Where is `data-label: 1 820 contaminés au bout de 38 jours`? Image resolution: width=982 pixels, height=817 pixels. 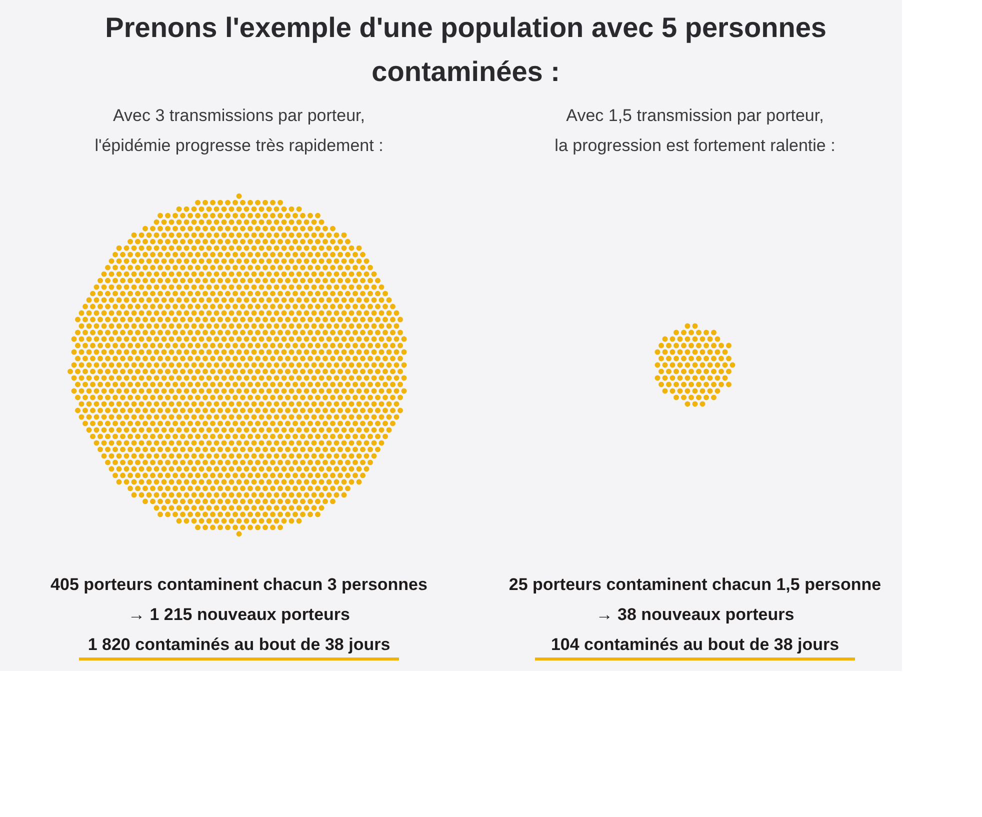 data-label: 1 820 contaminés au bout de 38 jours is located at coordinates (239, 644).